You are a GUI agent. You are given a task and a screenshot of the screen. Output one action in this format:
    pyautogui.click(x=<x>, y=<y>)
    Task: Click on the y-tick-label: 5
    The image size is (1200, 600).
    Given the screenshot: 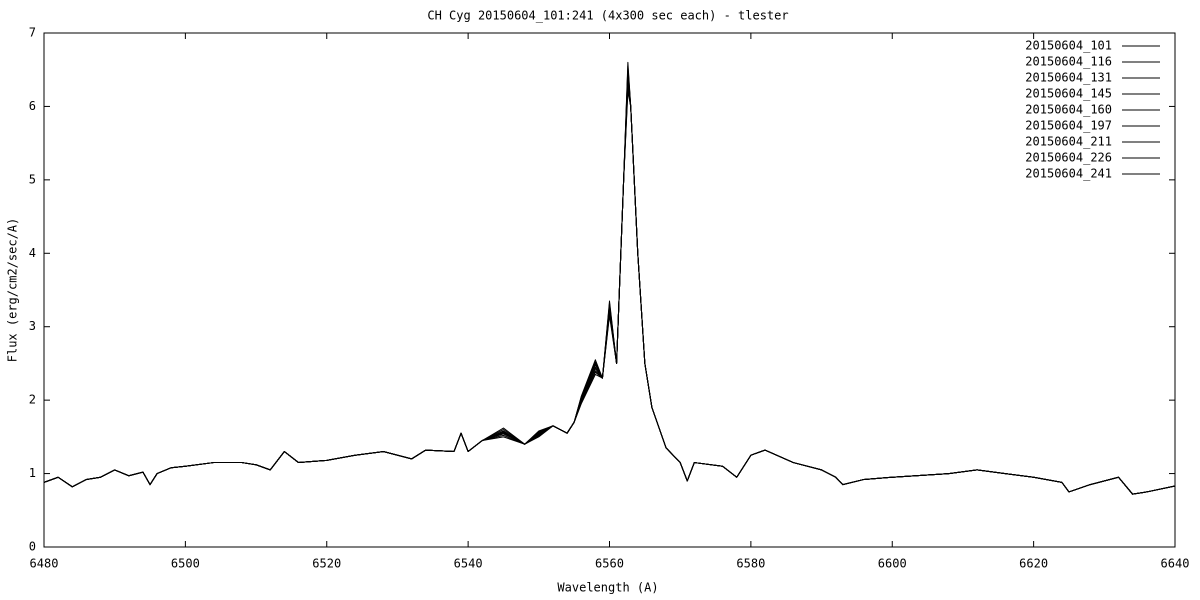 What is the action you would take?
    pyautogui.click(x=32, y=179)
    